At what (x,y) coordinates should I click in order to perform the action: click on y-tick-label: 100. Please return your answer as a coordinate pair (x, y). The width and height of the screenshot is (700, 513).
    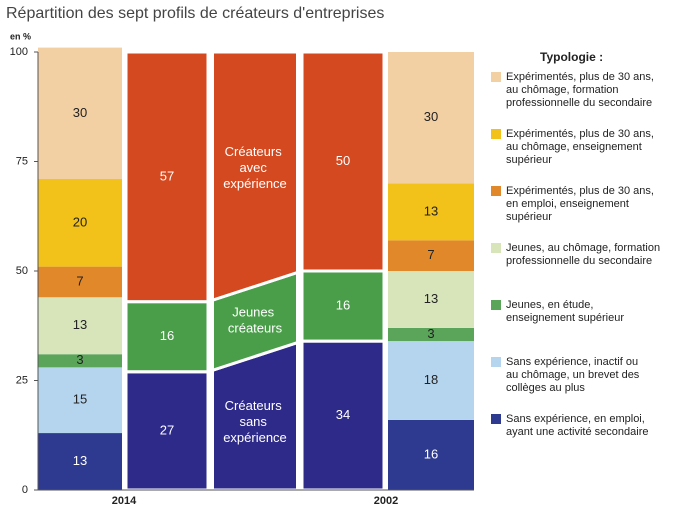
    Looking at the image, I should click on (19, 52).